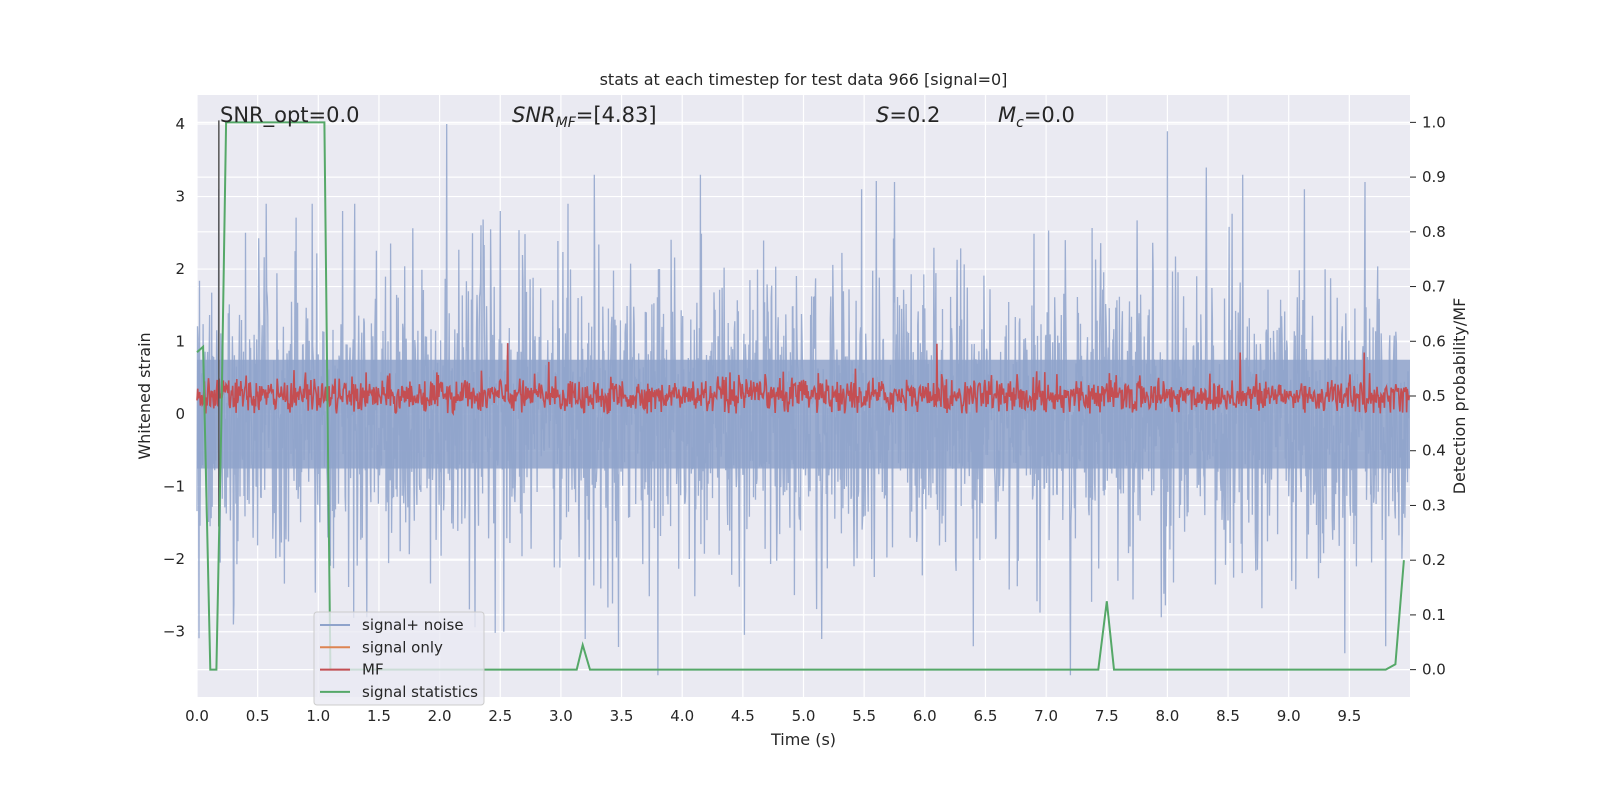  I want to click on legend-box, so click(399, 658).